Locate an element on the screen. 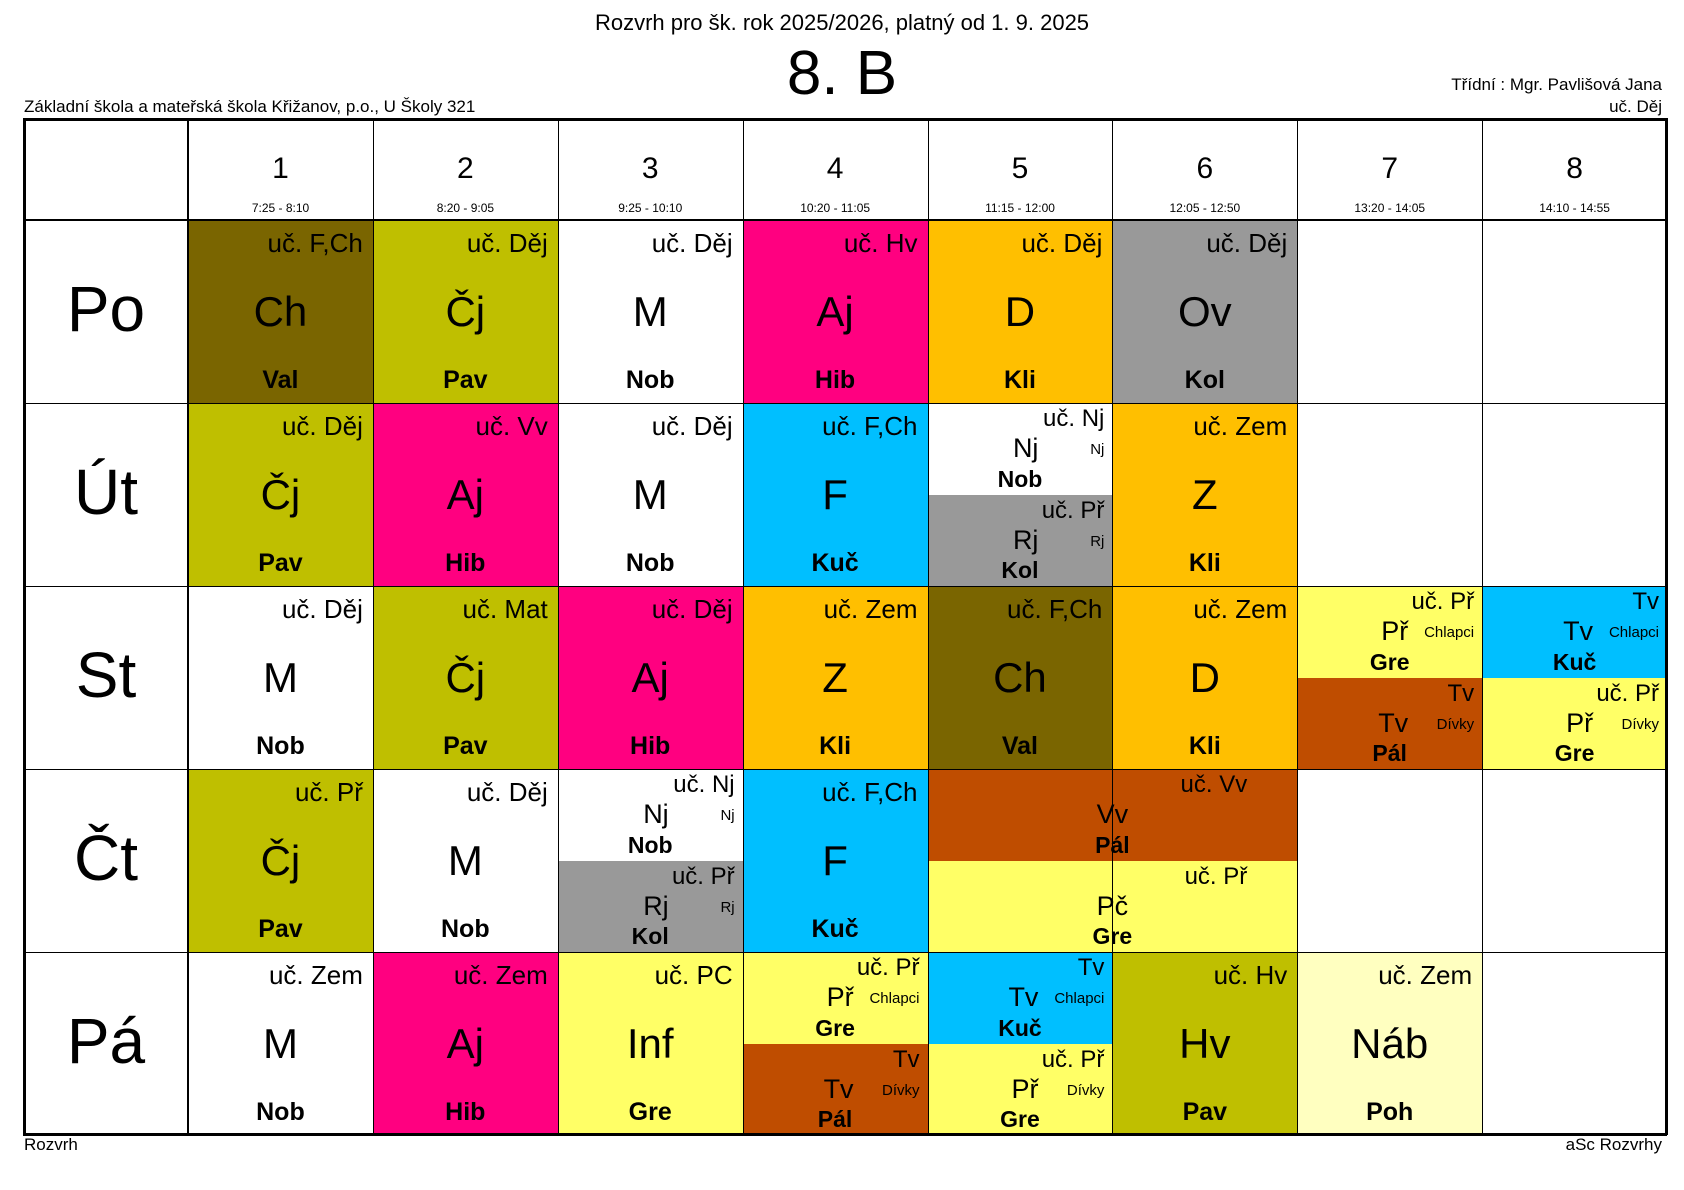  lesson-cell: uč. Zem M Nob is located at coordinates (280, 1043).